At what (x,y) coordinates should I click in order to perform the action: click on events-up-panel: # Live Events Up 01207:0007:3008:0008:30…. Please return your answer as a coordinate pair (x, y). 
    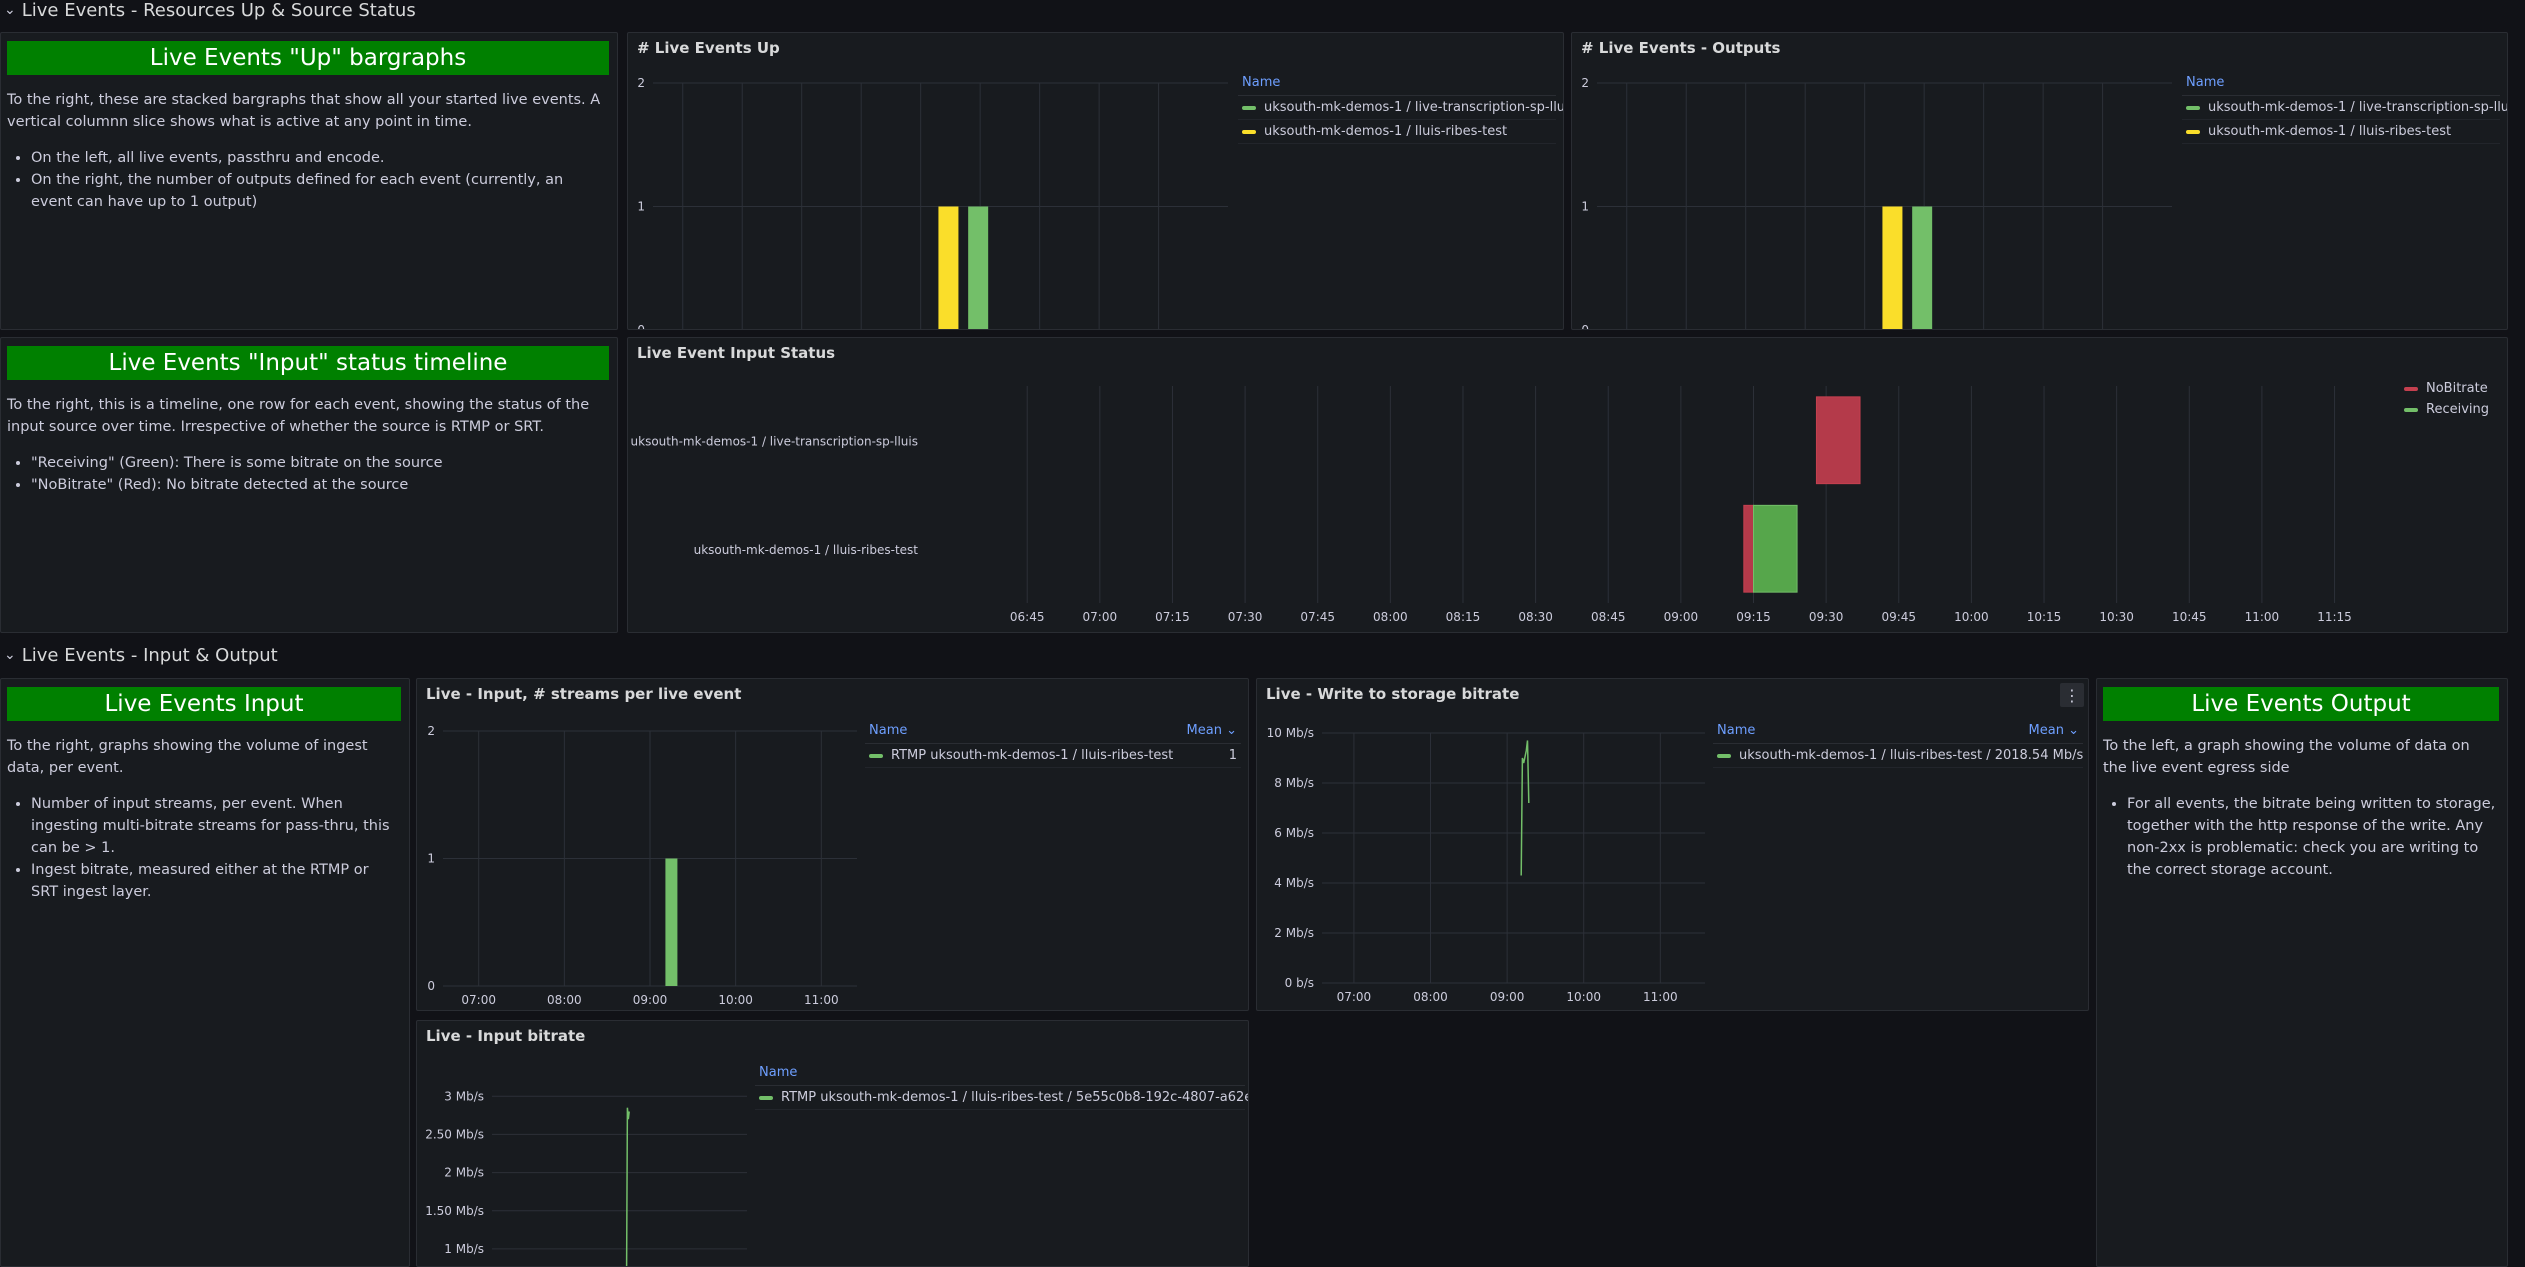
    Looking at the image, I should click on (1095, 181).